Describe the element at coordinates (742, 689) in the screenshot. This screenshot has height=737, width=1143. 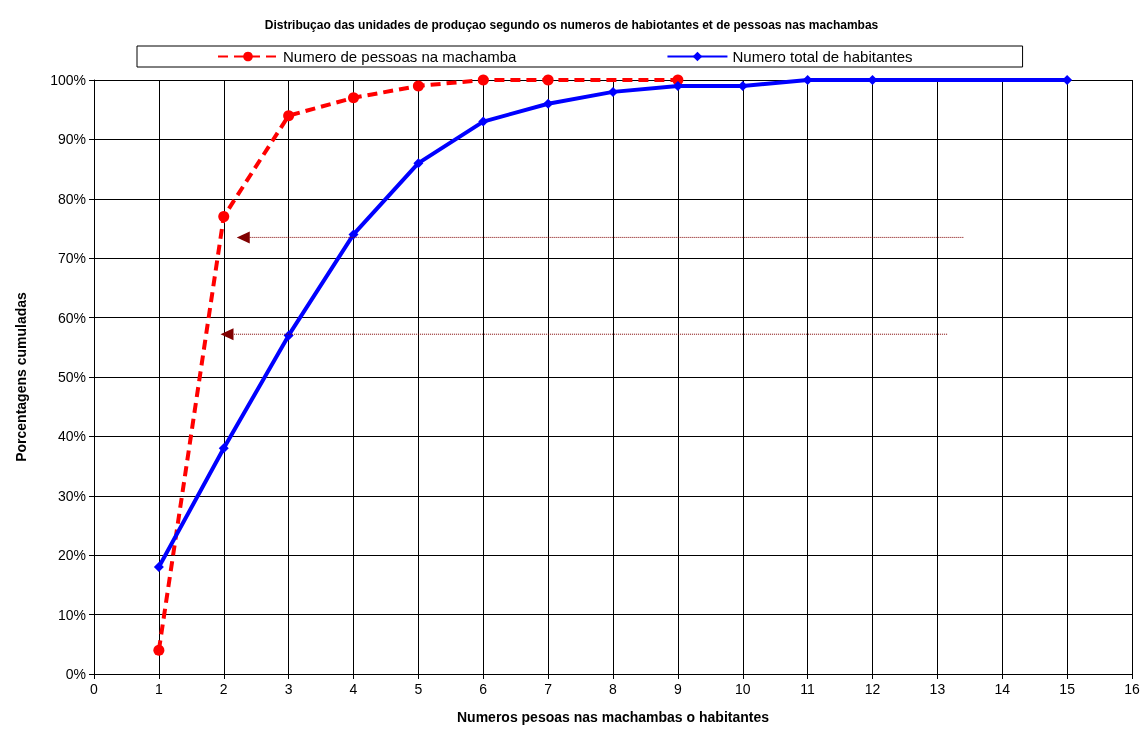
I see `x-tick-label: 10` at that location.